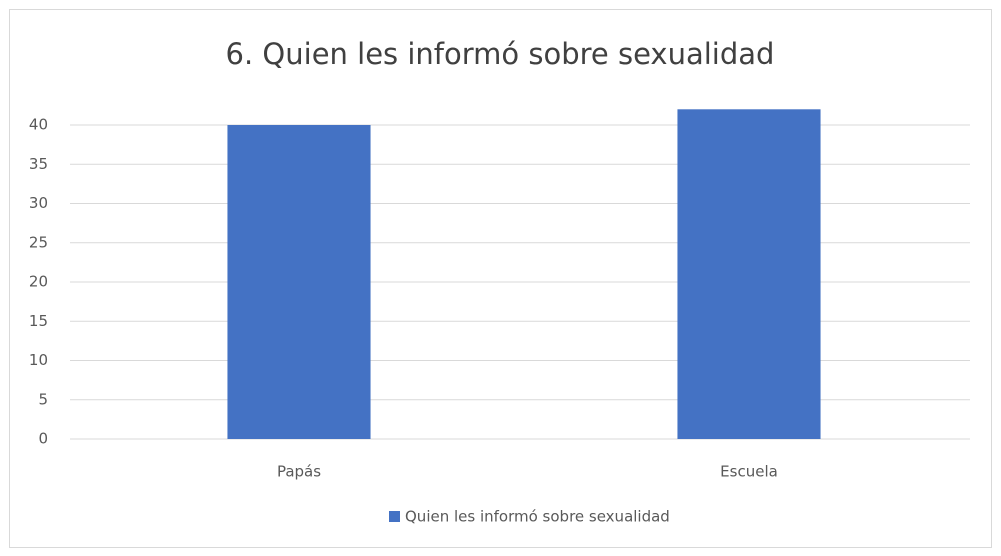  What do you see at coordinates (38, 321) in the screenshot?
I see `y-tick-label: 15` at bounding box center [38, 321].